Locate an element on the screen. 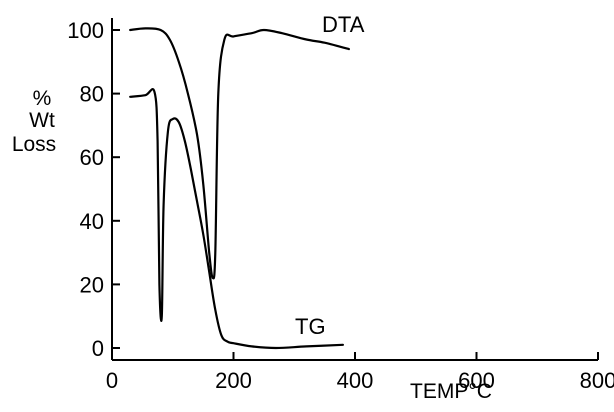 The height and width of the screenshot is (412, 614). y-tick-label-100: 100 is located at coordinates (85, 30).